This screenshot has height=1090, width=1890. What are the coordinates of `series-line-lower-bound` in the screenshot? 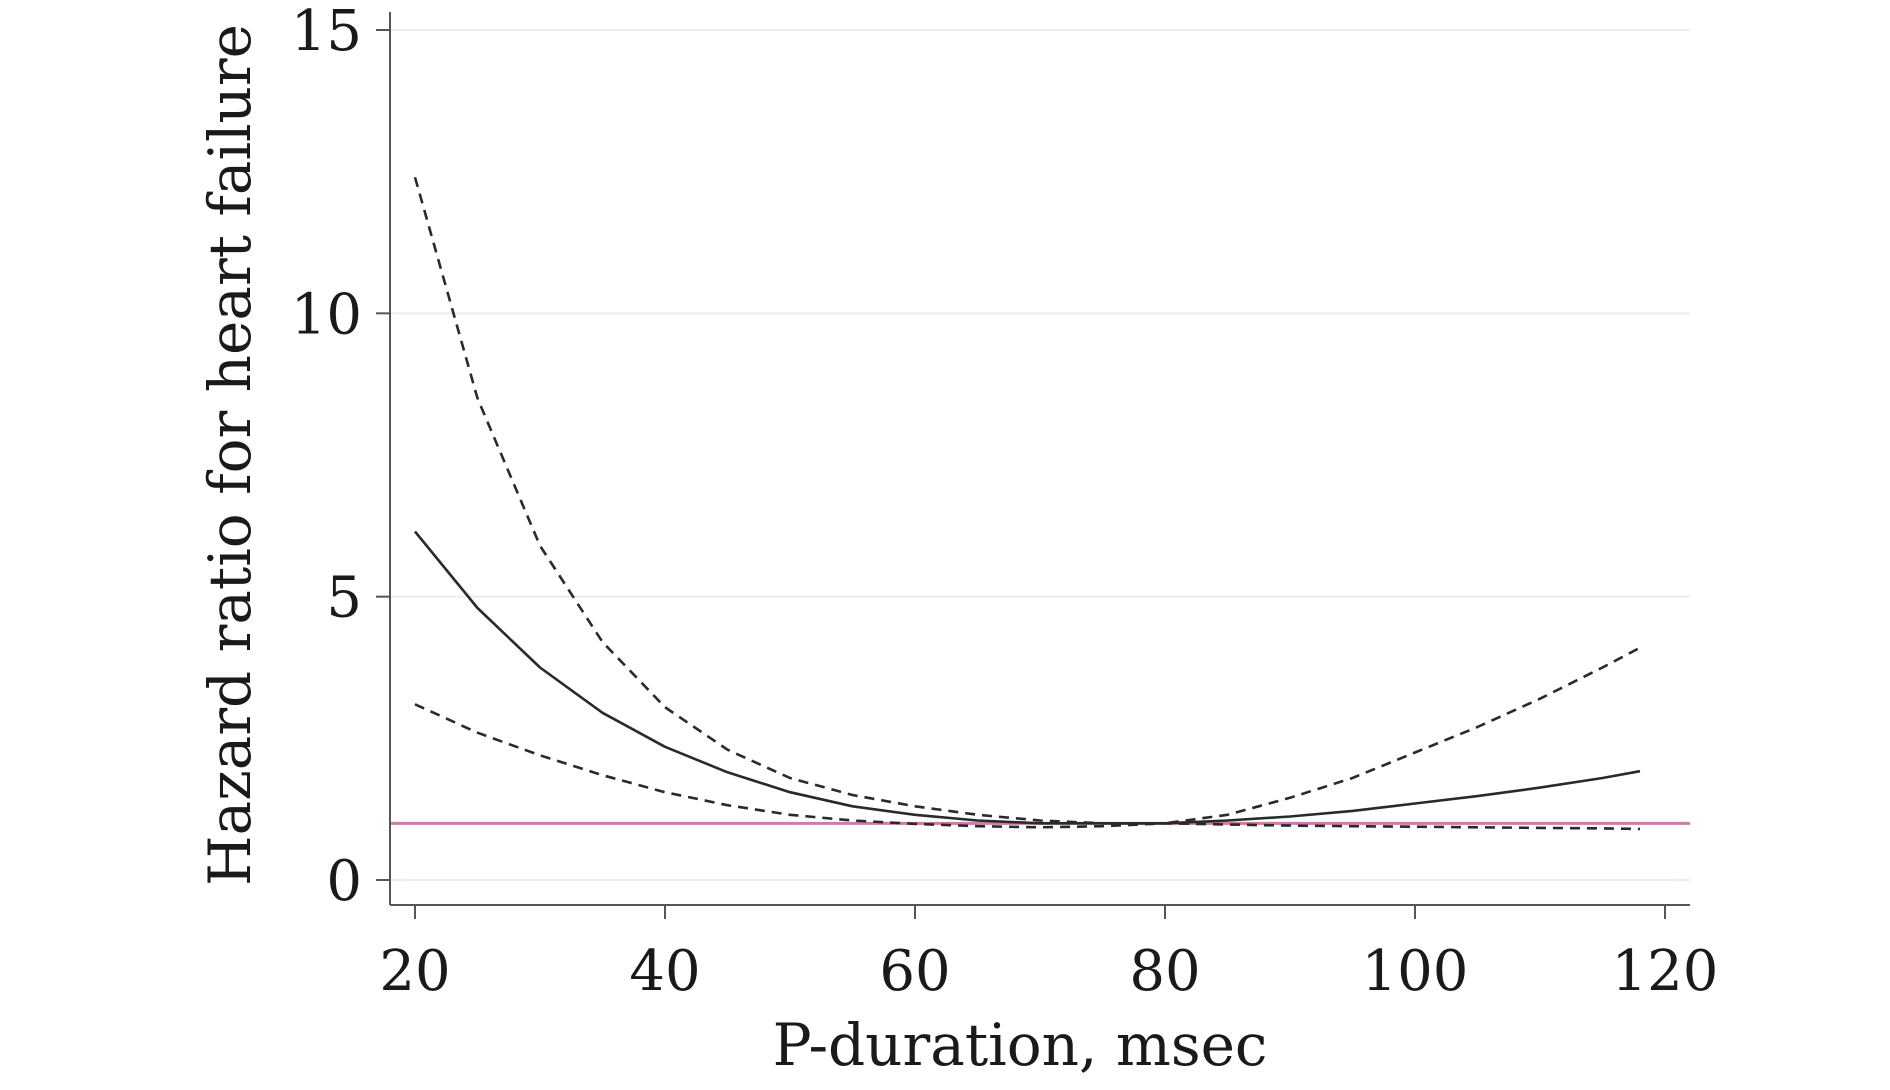 It's located at (1027, 767).